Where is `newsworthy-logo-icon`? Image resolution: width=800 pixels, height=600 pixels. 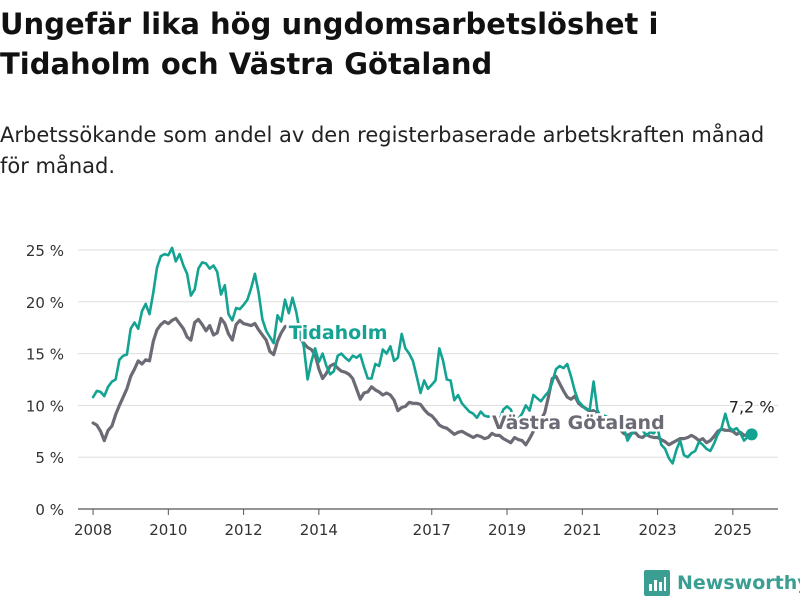 newsworthy-logo-icon is located at coordinates (657, 583).